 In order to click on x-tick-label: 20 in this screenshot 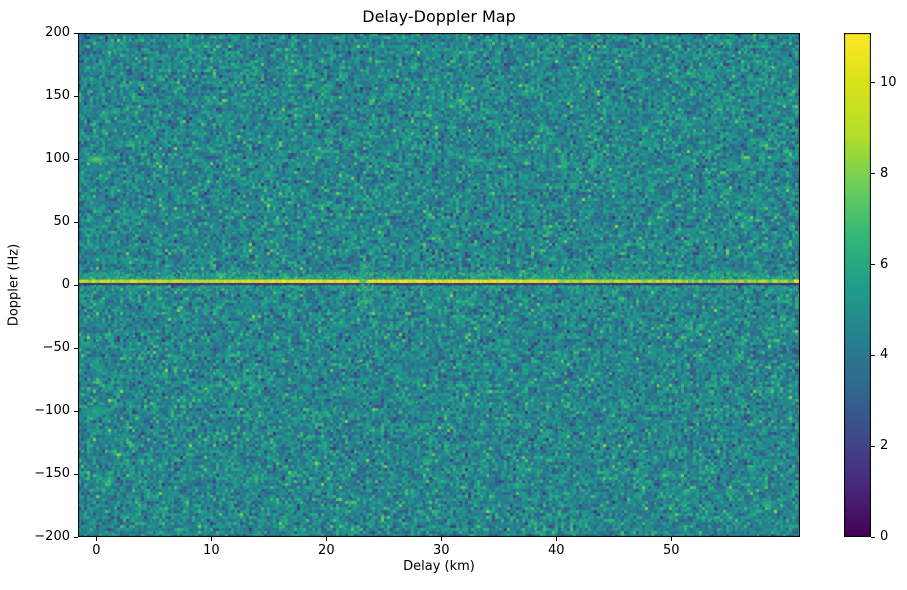, I will do `click(326, 550)`.